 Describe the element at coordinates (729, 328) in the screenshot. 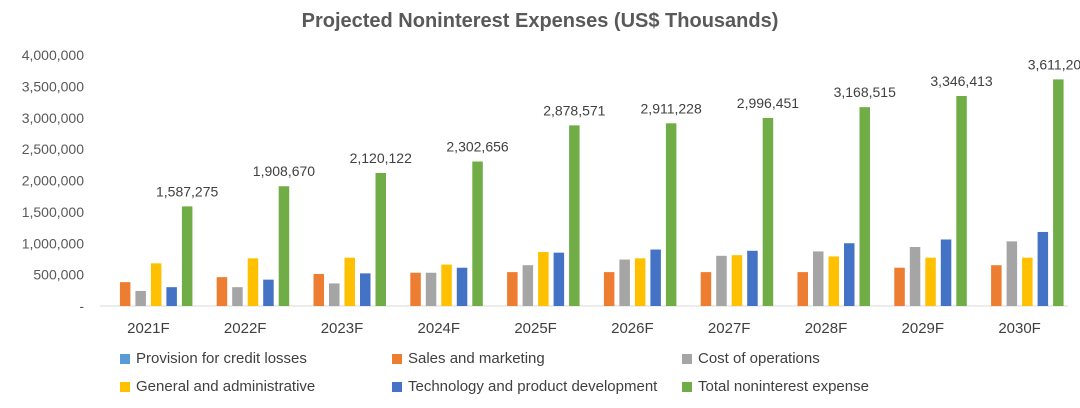

I see `x-tick-label: 2027F` at that location.